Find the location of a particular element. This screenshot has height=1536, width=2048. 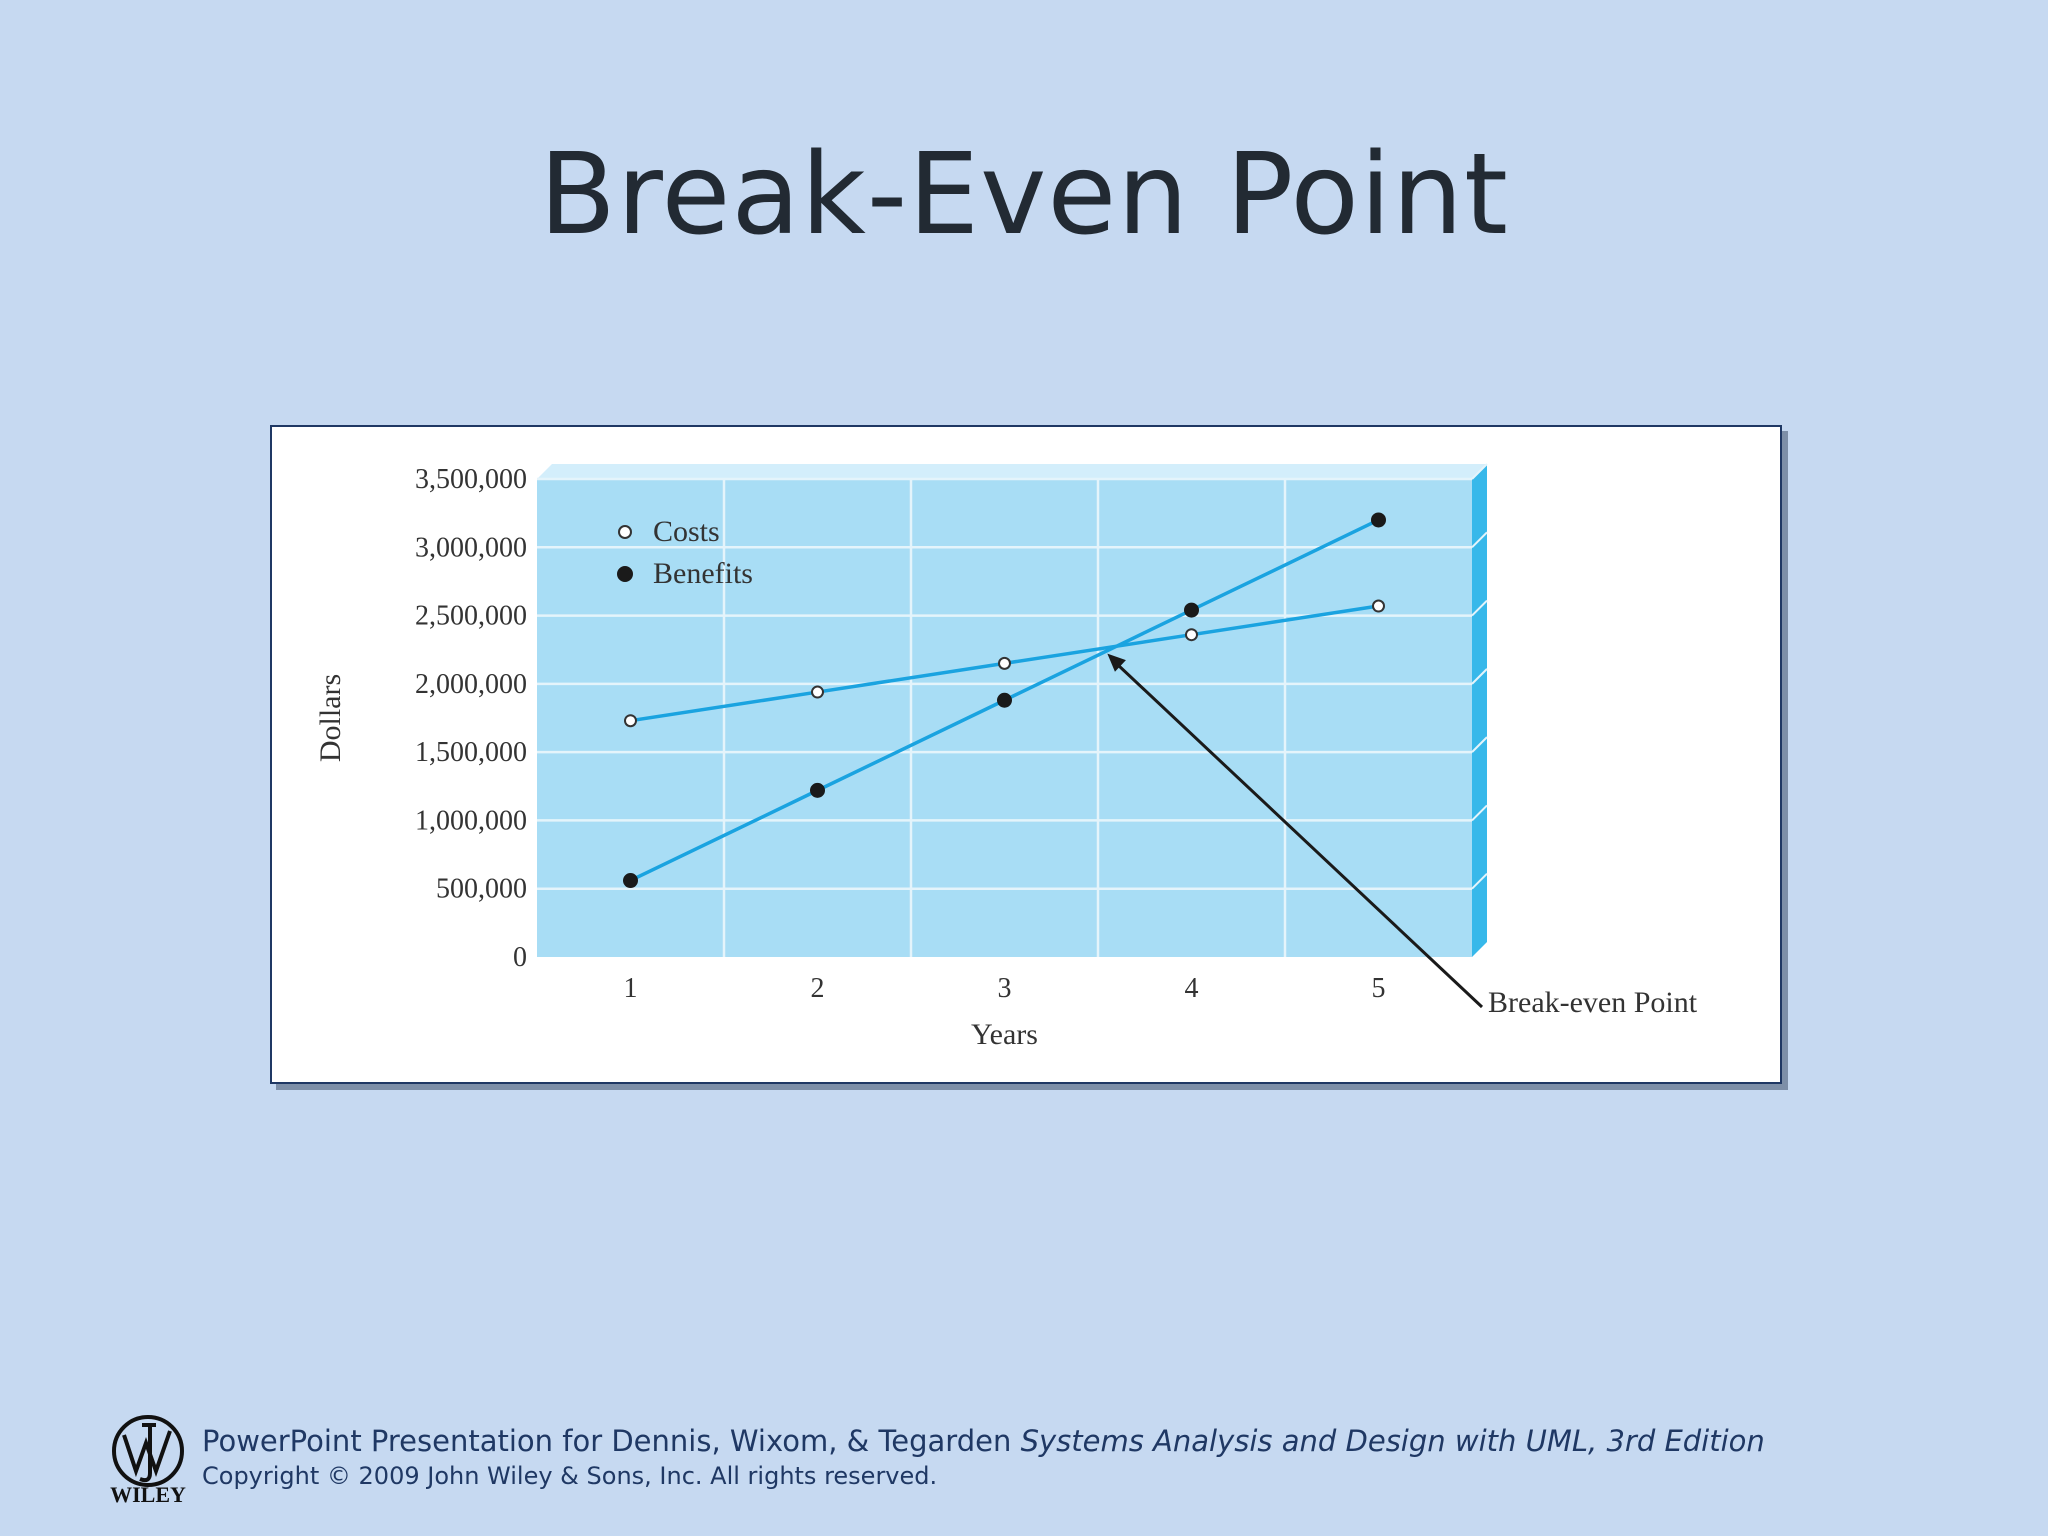

annotation-arrow-line is located at coordinates (1298, 834).